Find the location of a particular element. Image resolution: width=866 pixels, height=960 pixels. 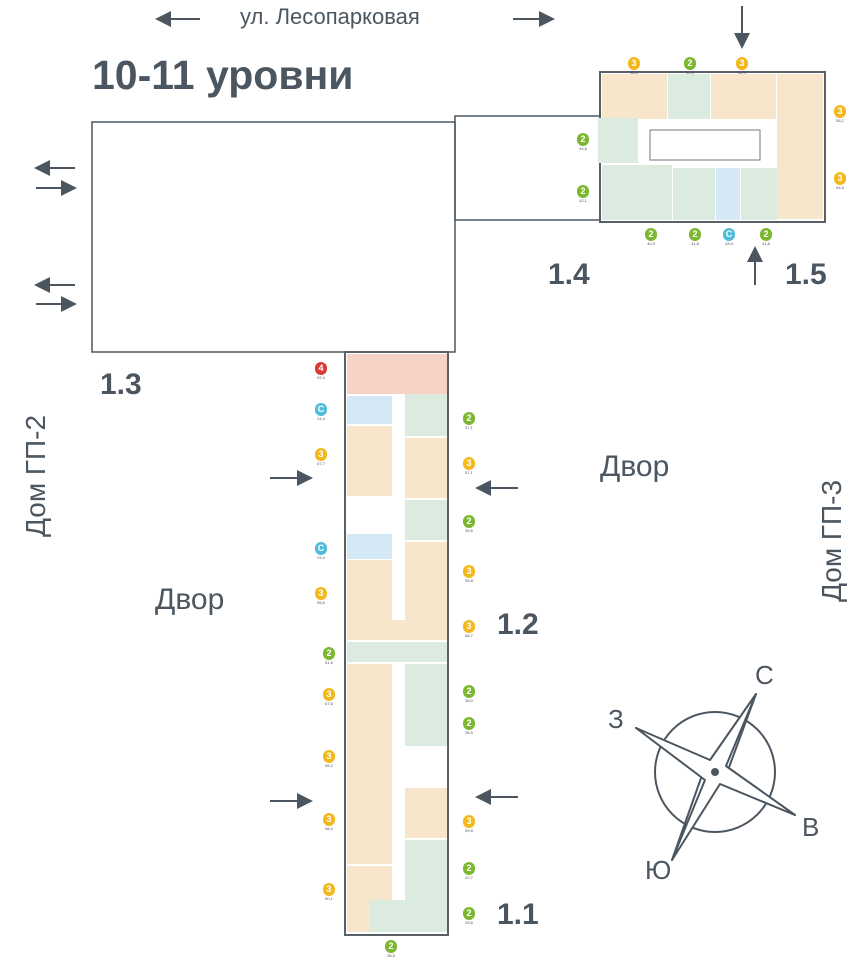

apartment-badge: С 28,4 is located at coordinates (729, 237).